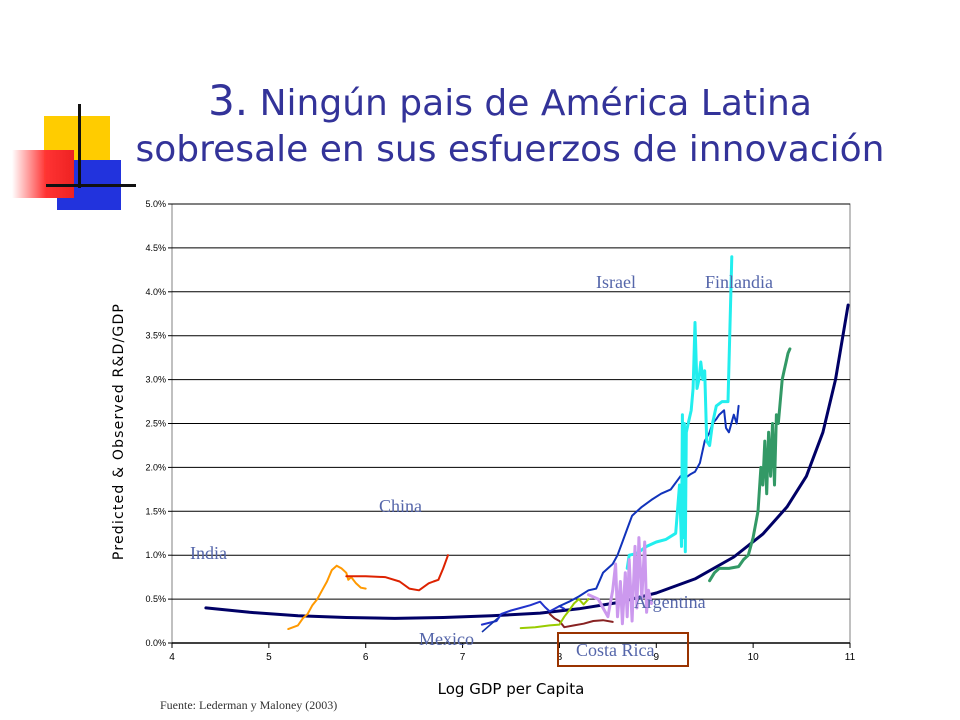 Image resolution: width=960 pixels, height=720 pixels. Describe the element at coordinates (615, 650) in the screenshot. I see `label-costa-rica: Costa Rica` at that location.